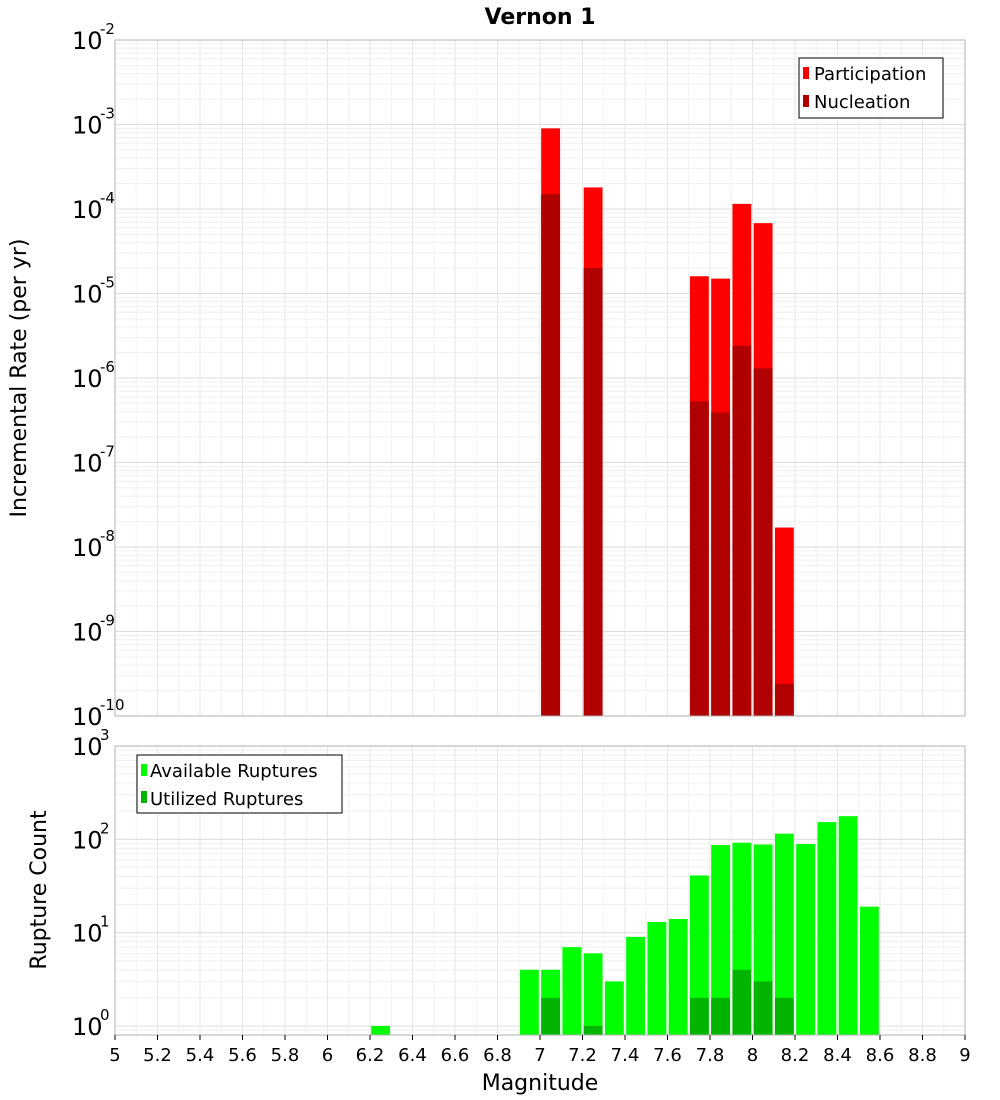  I want to click on x-tick-label: 8.8, so click(922, 1055).